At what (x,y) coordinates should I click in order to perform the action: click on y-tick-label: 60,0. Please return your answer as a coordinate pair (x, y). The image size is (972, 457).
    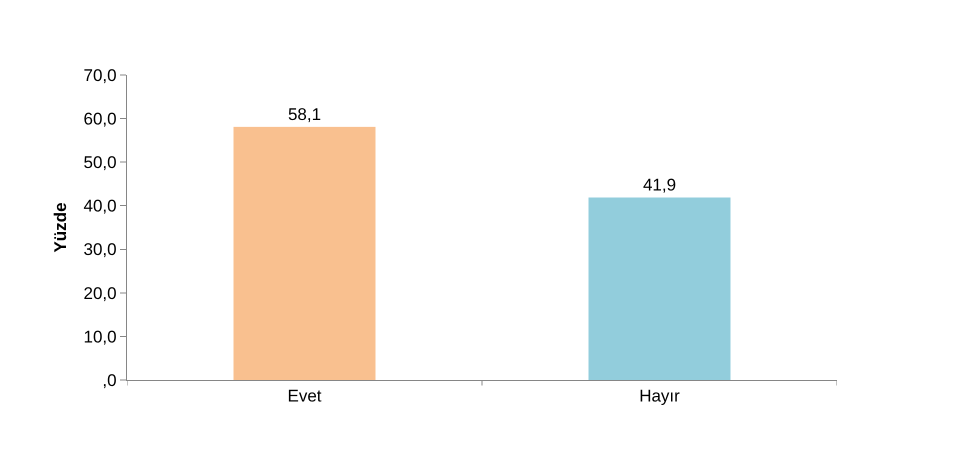
    Looking at the image, I should click on (100, 119).